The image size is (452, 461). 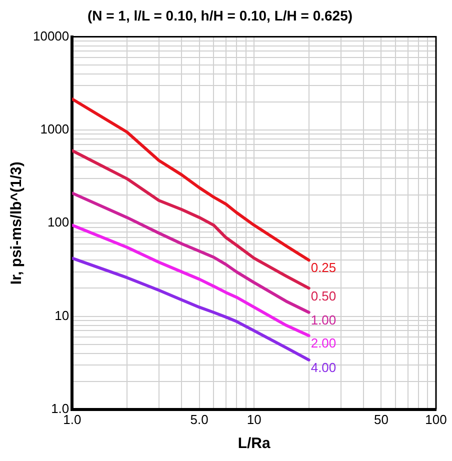 What do you see at coordinates (199, 419) in the screenshot?
I see `x-tick-label: 5.0` at bounding box center [199, 419].